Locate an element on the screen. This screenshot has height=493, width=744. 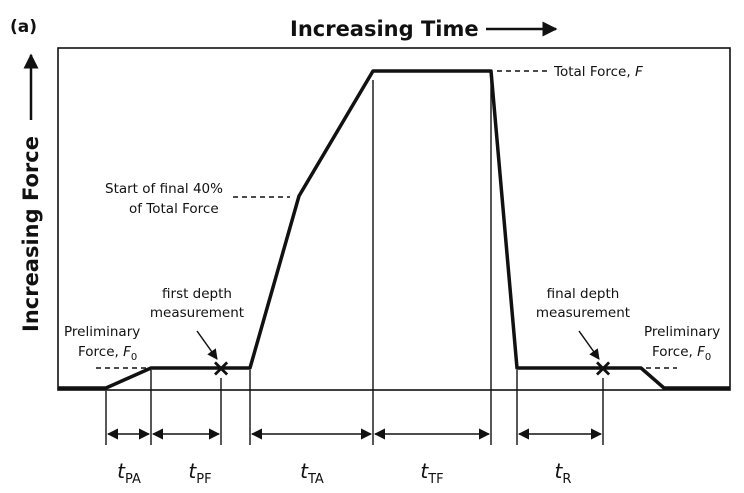
start-final-label-line2: of Total Force is located at coordinates (174, 209).